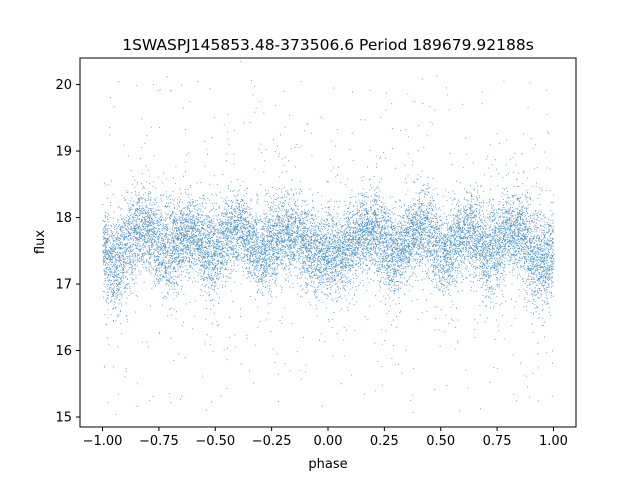 The image size is (640, 480). I want to click on x-tick-label: −0.25, so click(272, 441).